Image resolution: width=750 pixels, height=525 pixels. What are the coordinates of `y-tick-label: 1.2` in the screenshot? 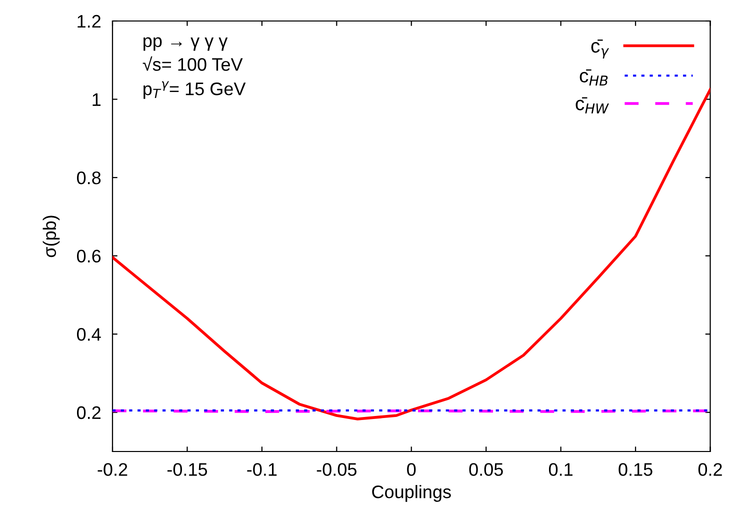 It's located at (89, 21).